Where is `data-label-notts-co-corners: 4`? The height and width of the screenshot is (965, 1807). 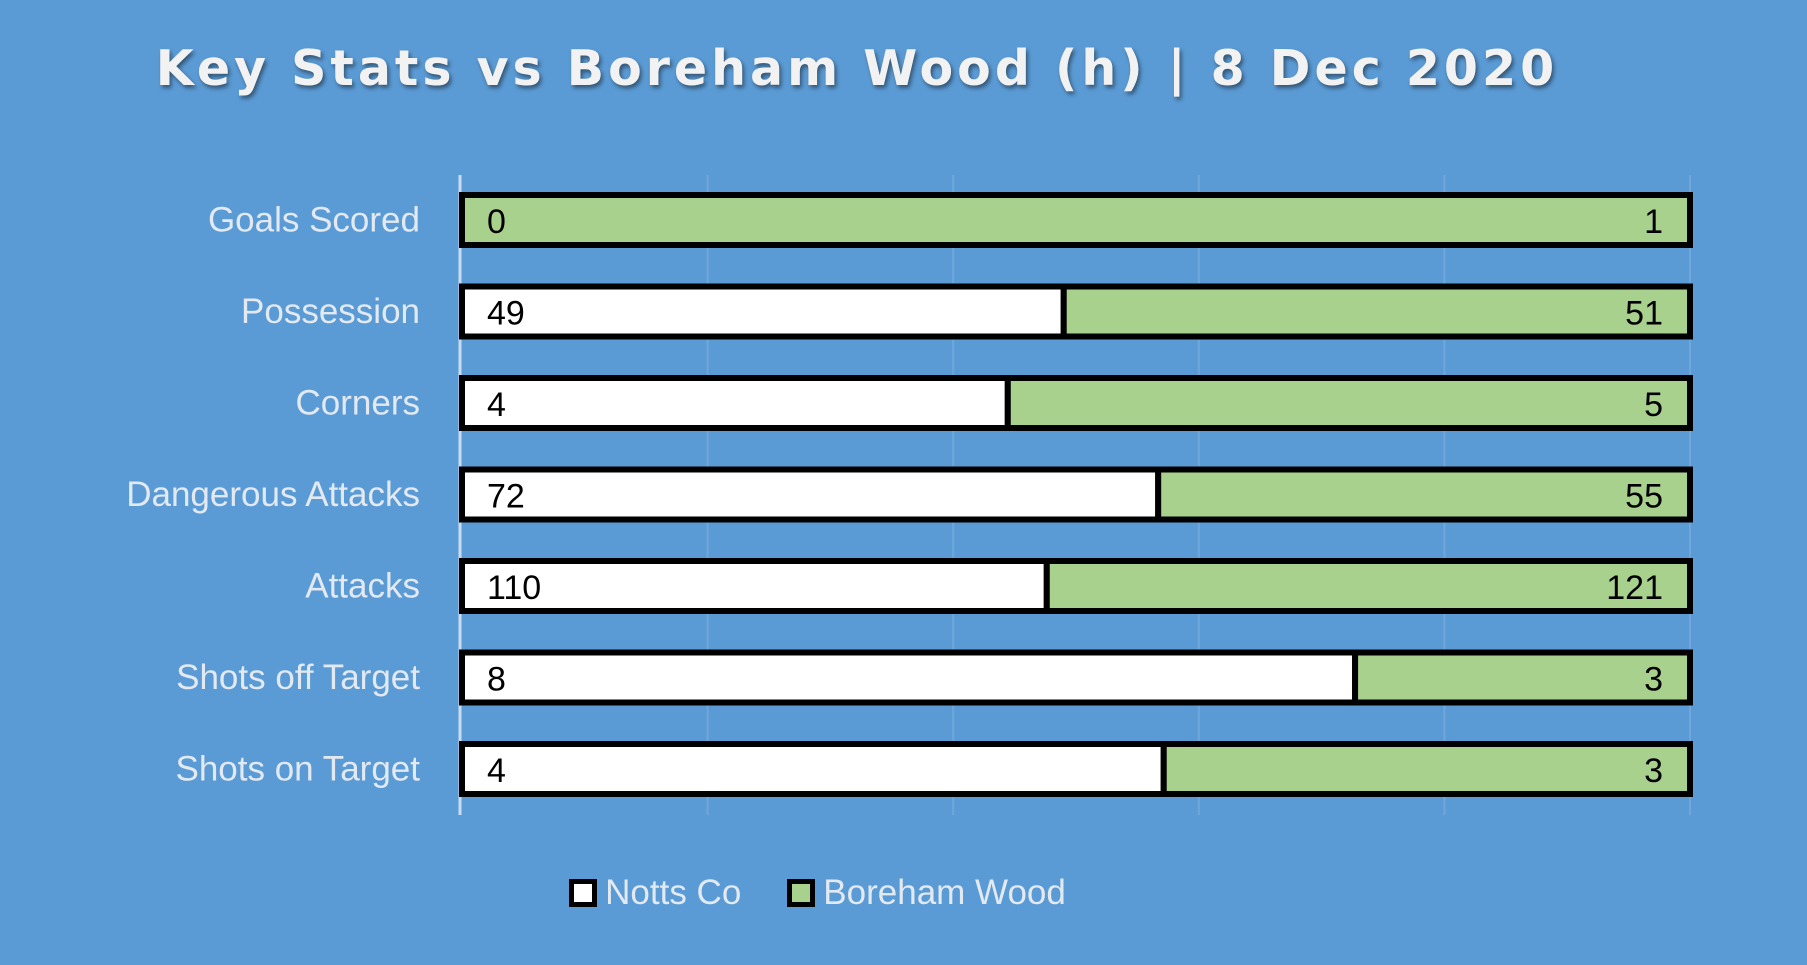
data-label-notts-co-corners: 4 is located at coordinates (496, 405).